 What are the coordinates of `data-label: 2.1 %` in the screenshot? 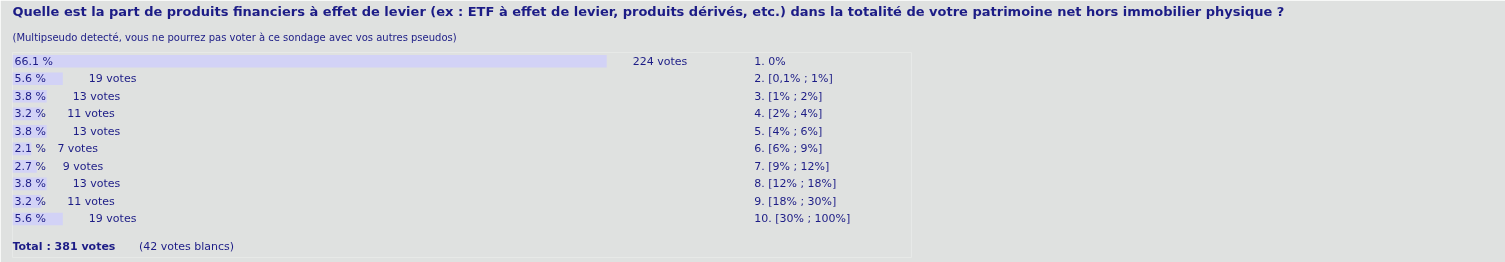 It's located at (30, 149).